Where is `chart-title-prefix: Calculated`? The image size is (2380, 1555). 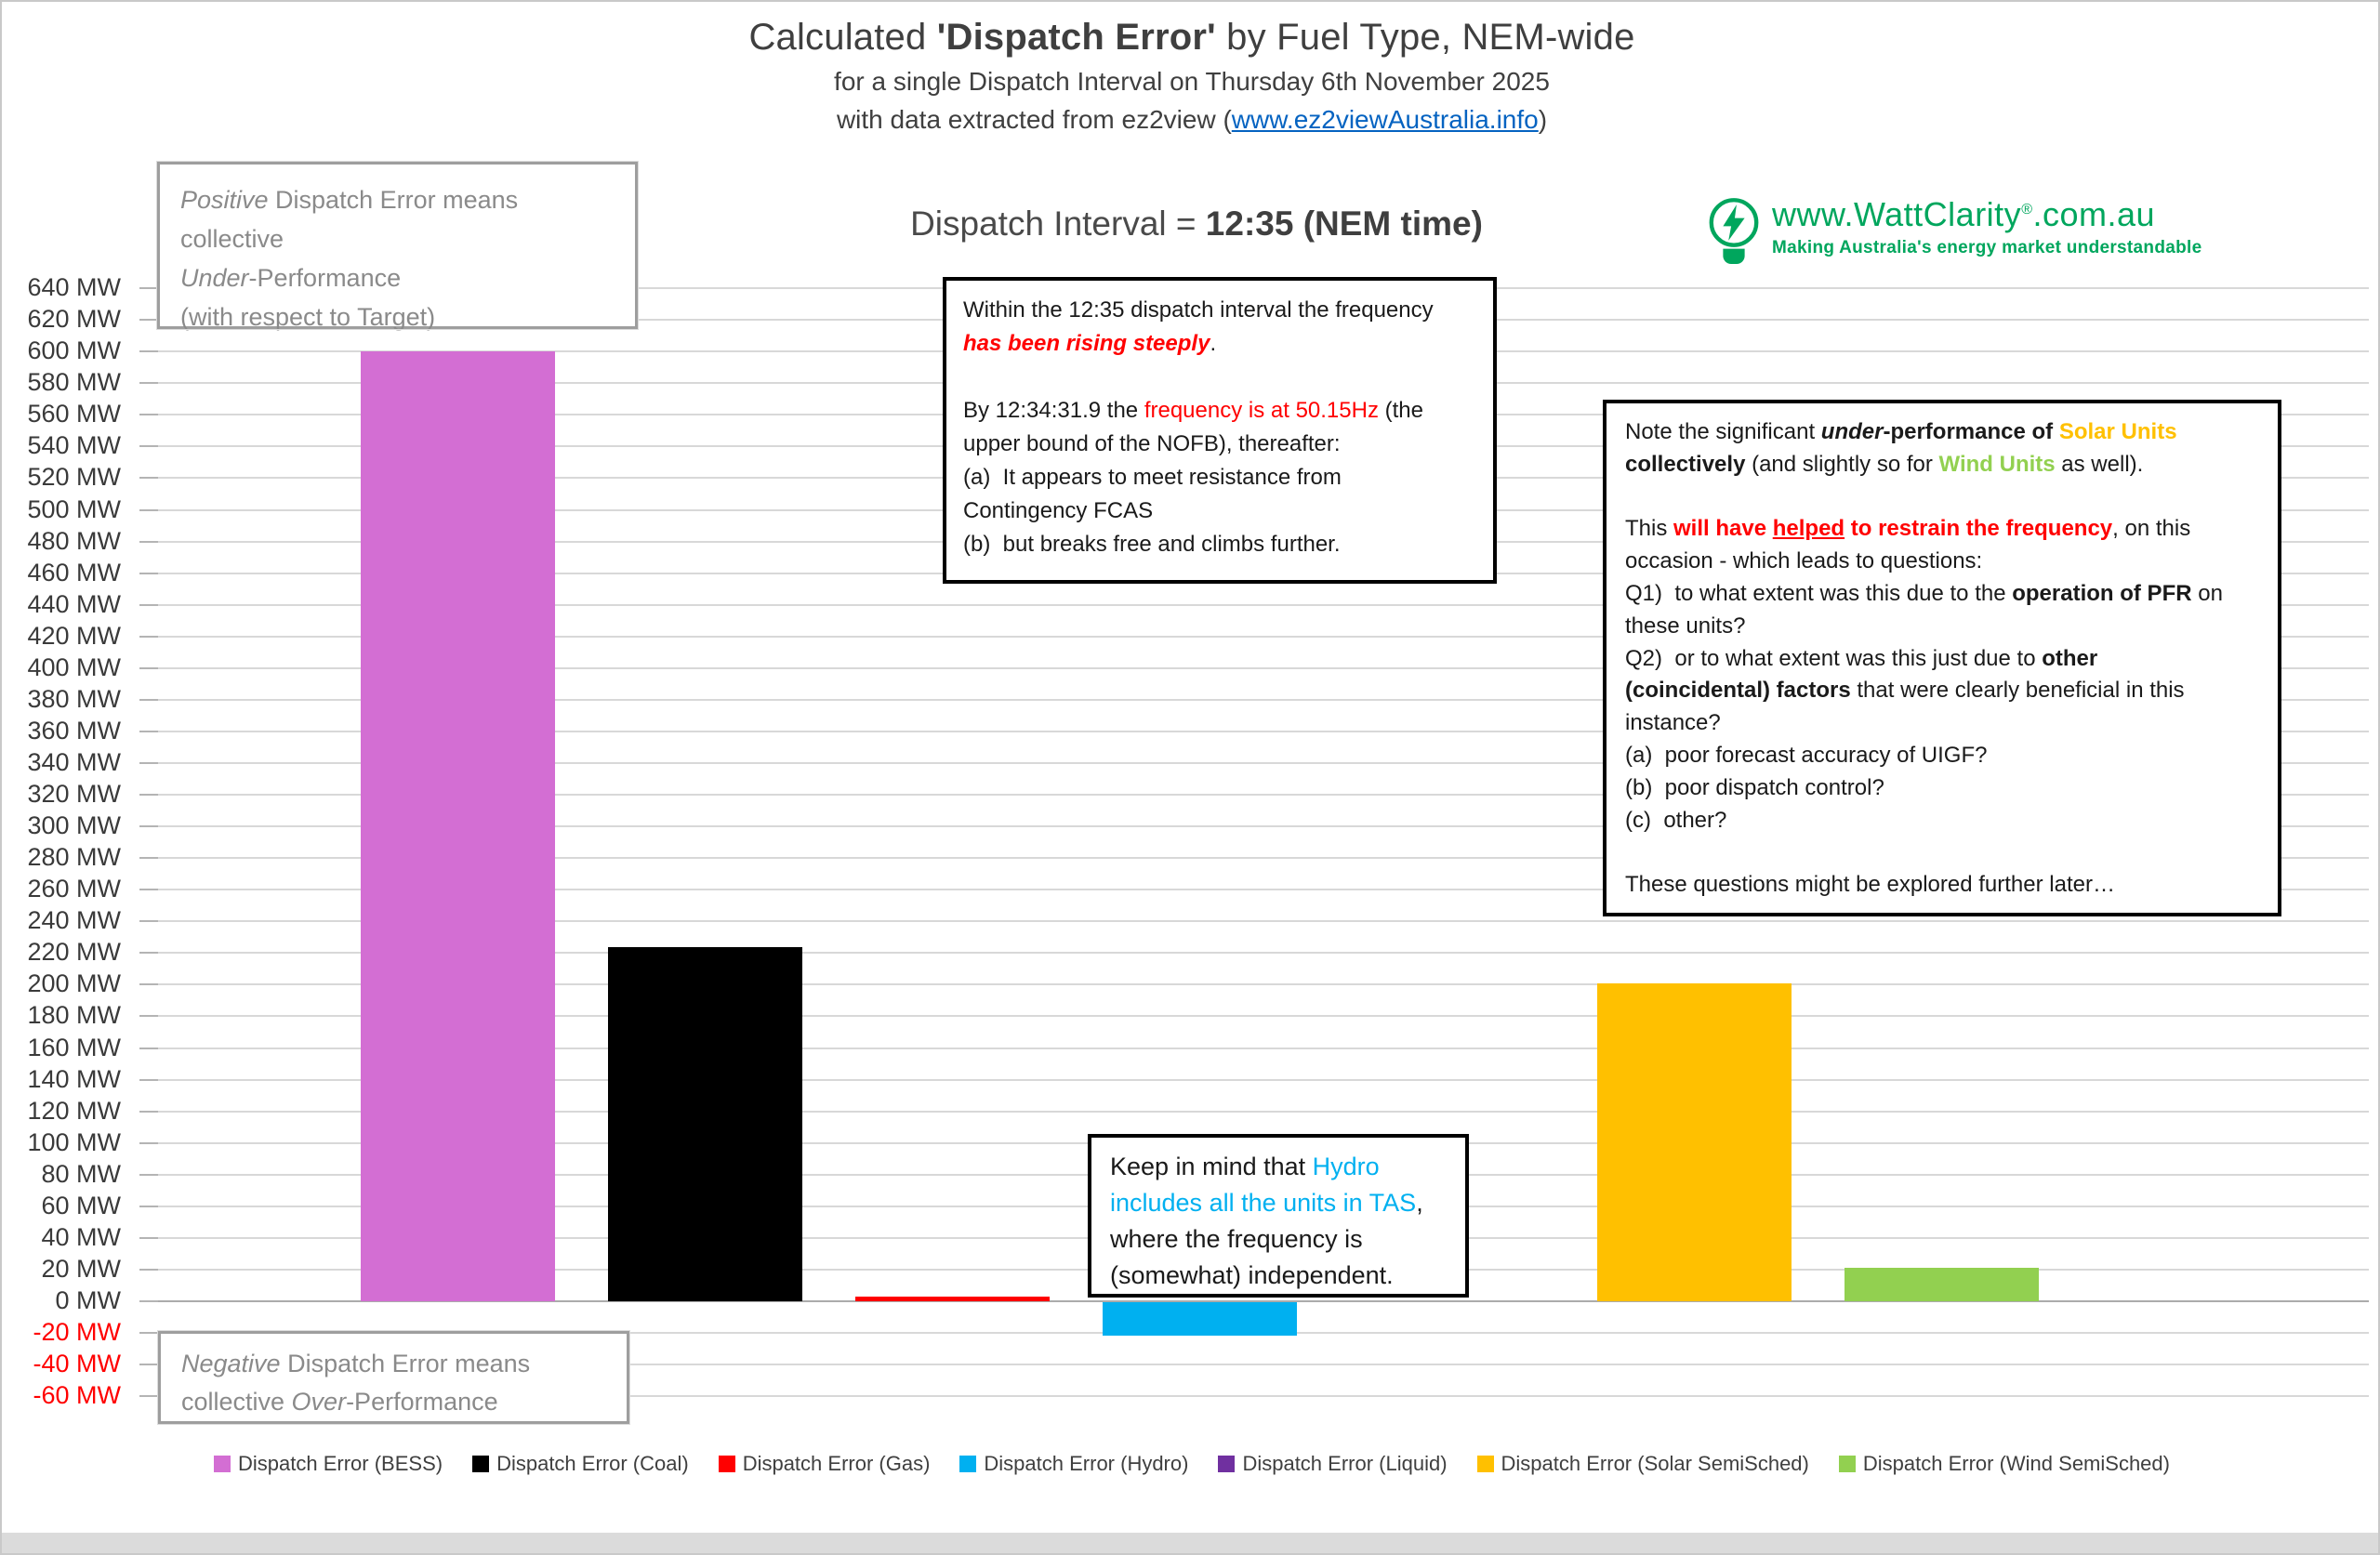 chart-title-prefix: Calculated is located at coordinates (842, 37).